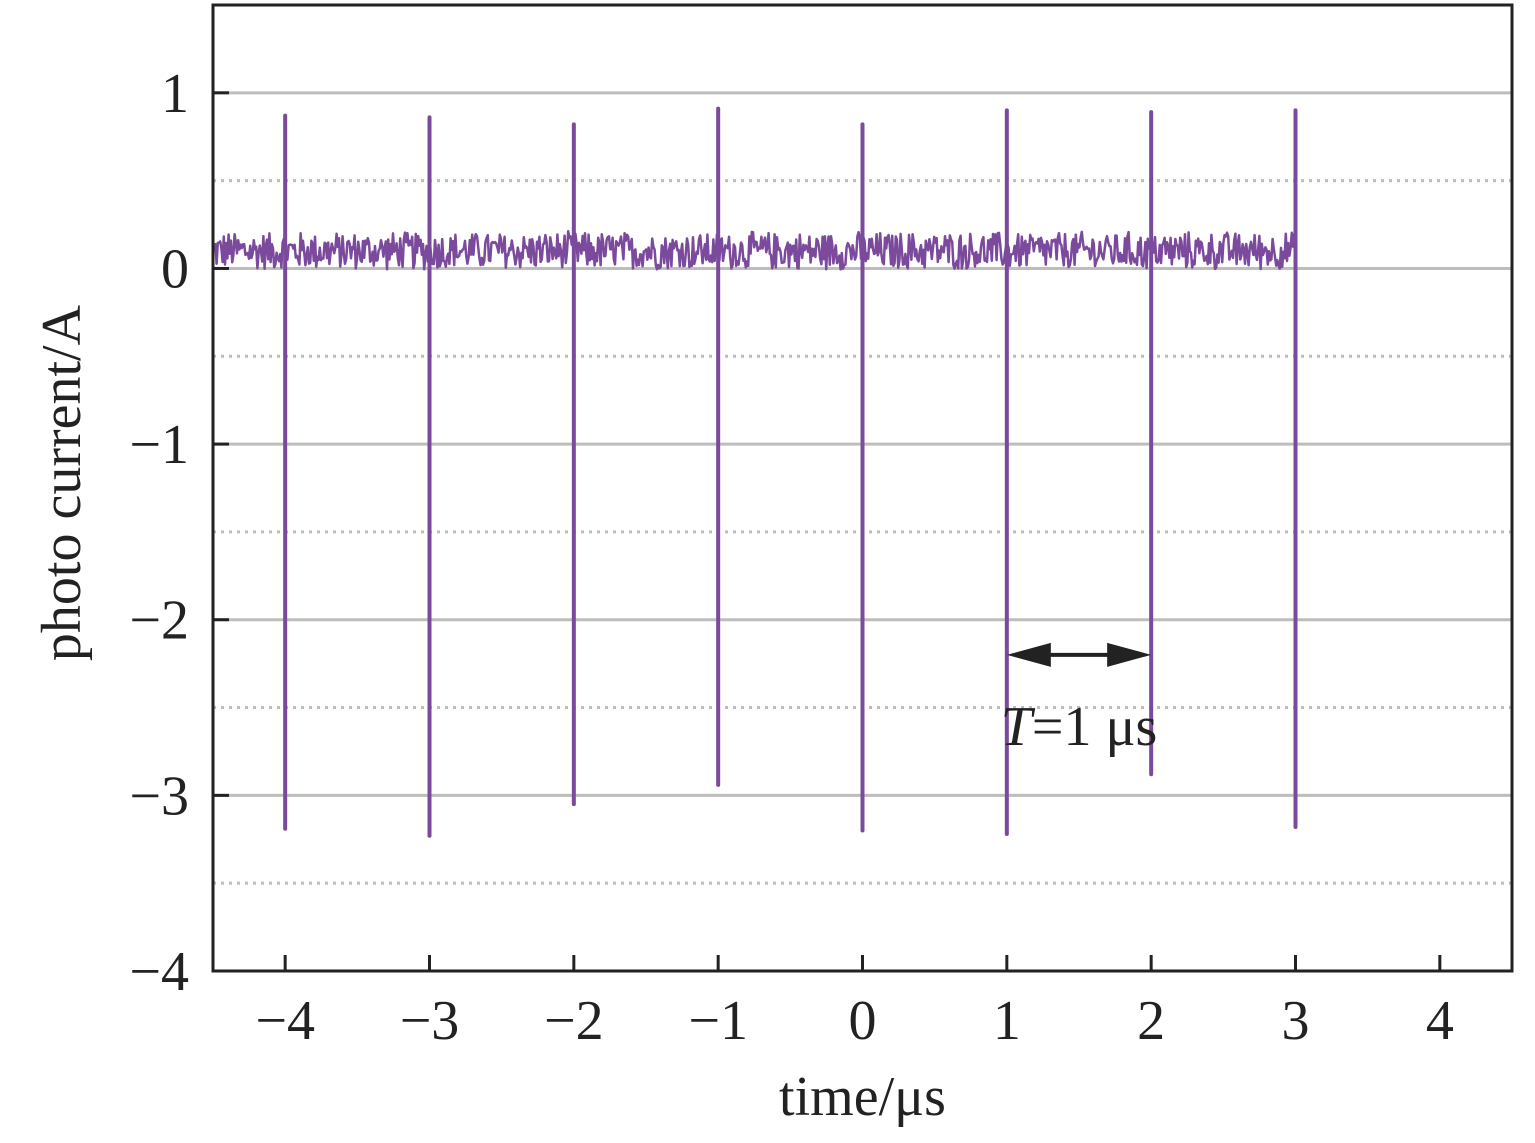 The height and width of the screenshot is (1143, 1535). I want to click on y-tick-label: −1, so click(159, 445).